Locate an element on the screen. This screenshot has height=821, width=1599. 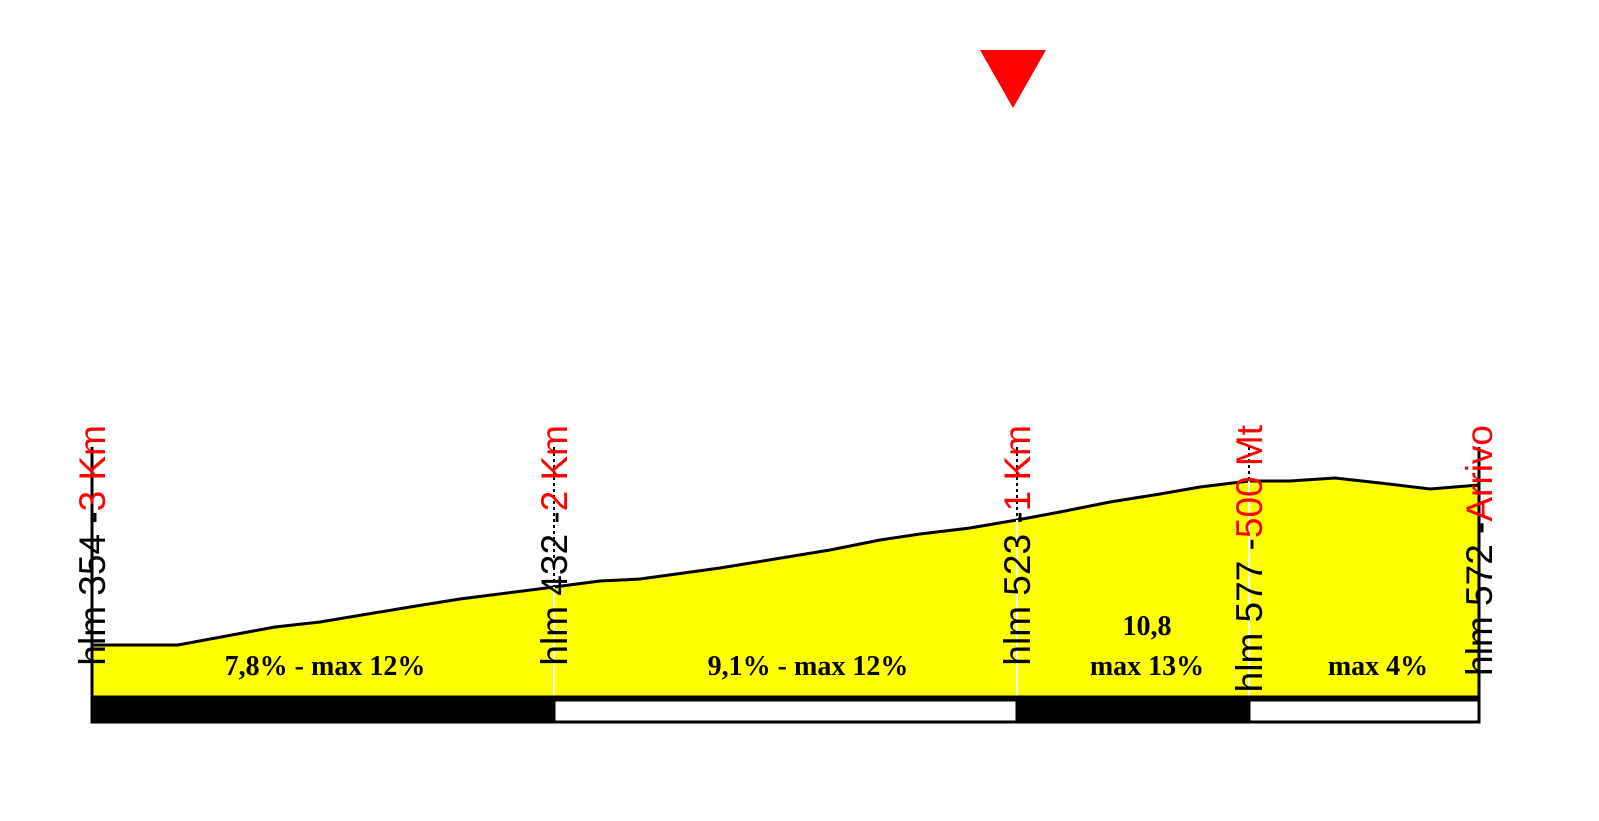
marker-label: hlm 577 -500 Mt is located at coordinates (1249, 558).